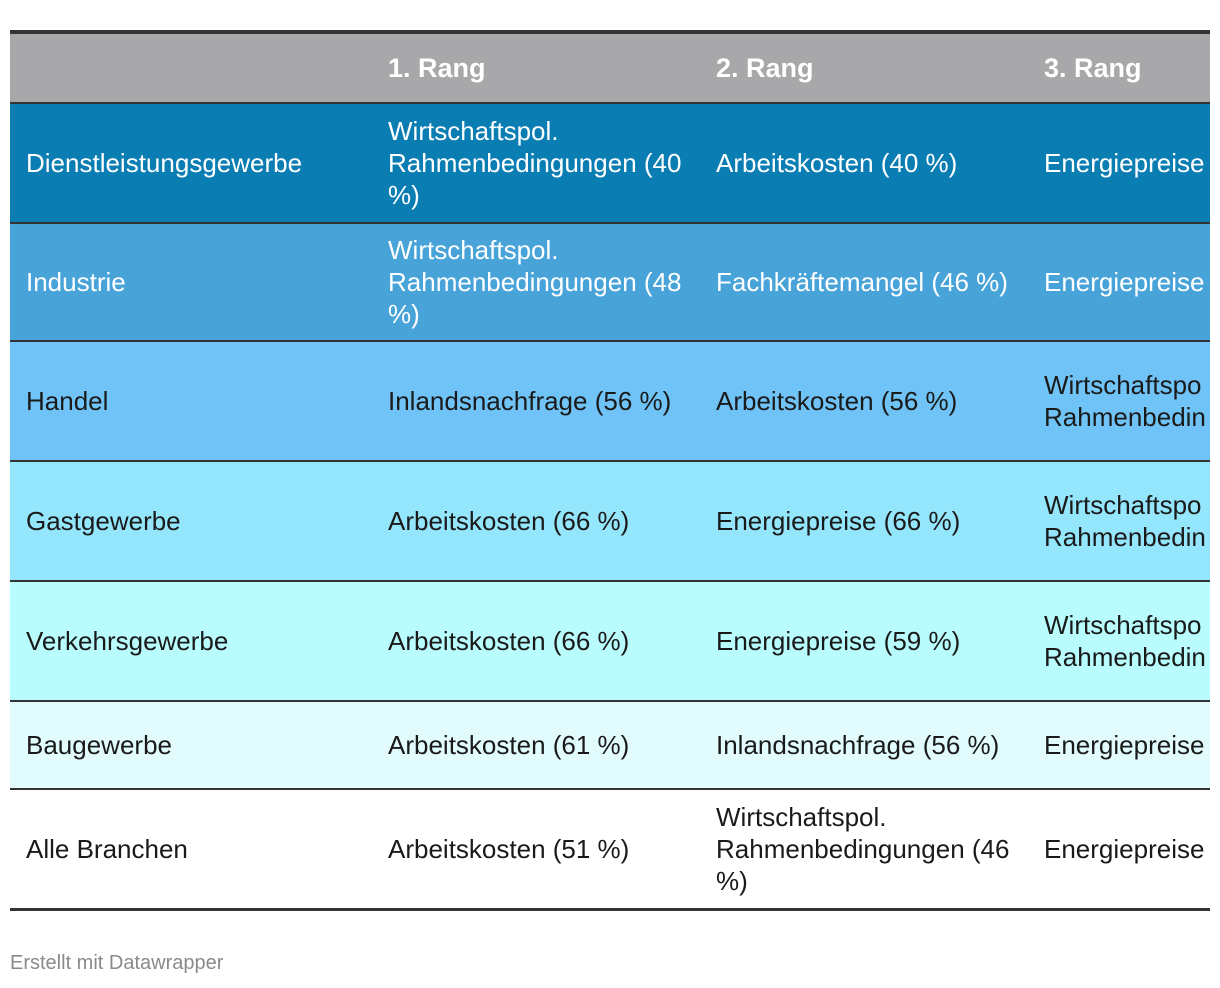 This screenshot has height=988, width=1220. Describe the element at coordinates (191, 67) in the screenshot. I see `header-sector` at that location.